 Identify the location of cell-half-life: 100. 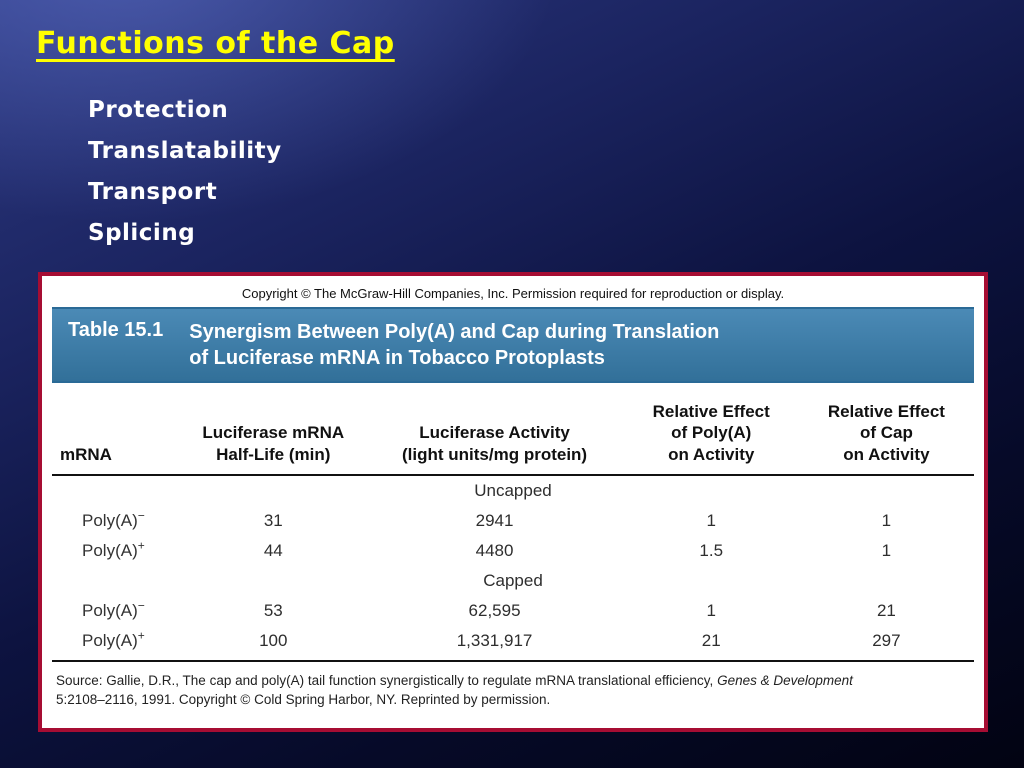
(273, 643).